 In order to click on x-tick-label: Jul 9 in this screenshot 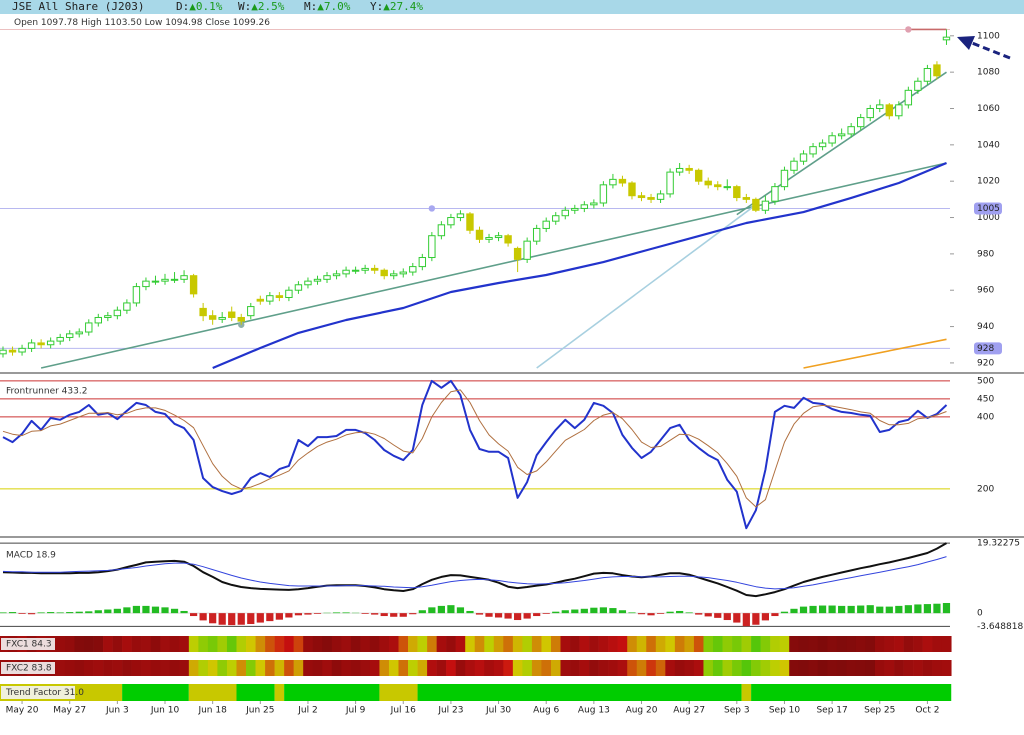, I will do `click(355, 711)`.